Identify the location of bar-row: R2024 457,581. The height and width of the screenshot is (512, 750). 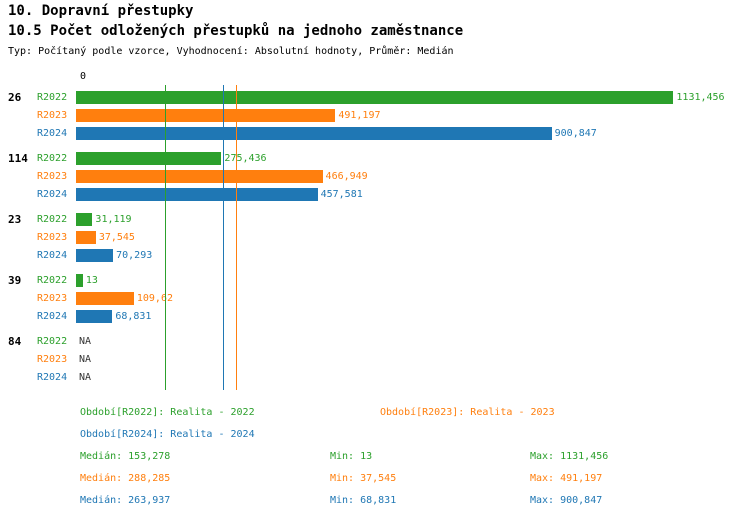
(375, 194).